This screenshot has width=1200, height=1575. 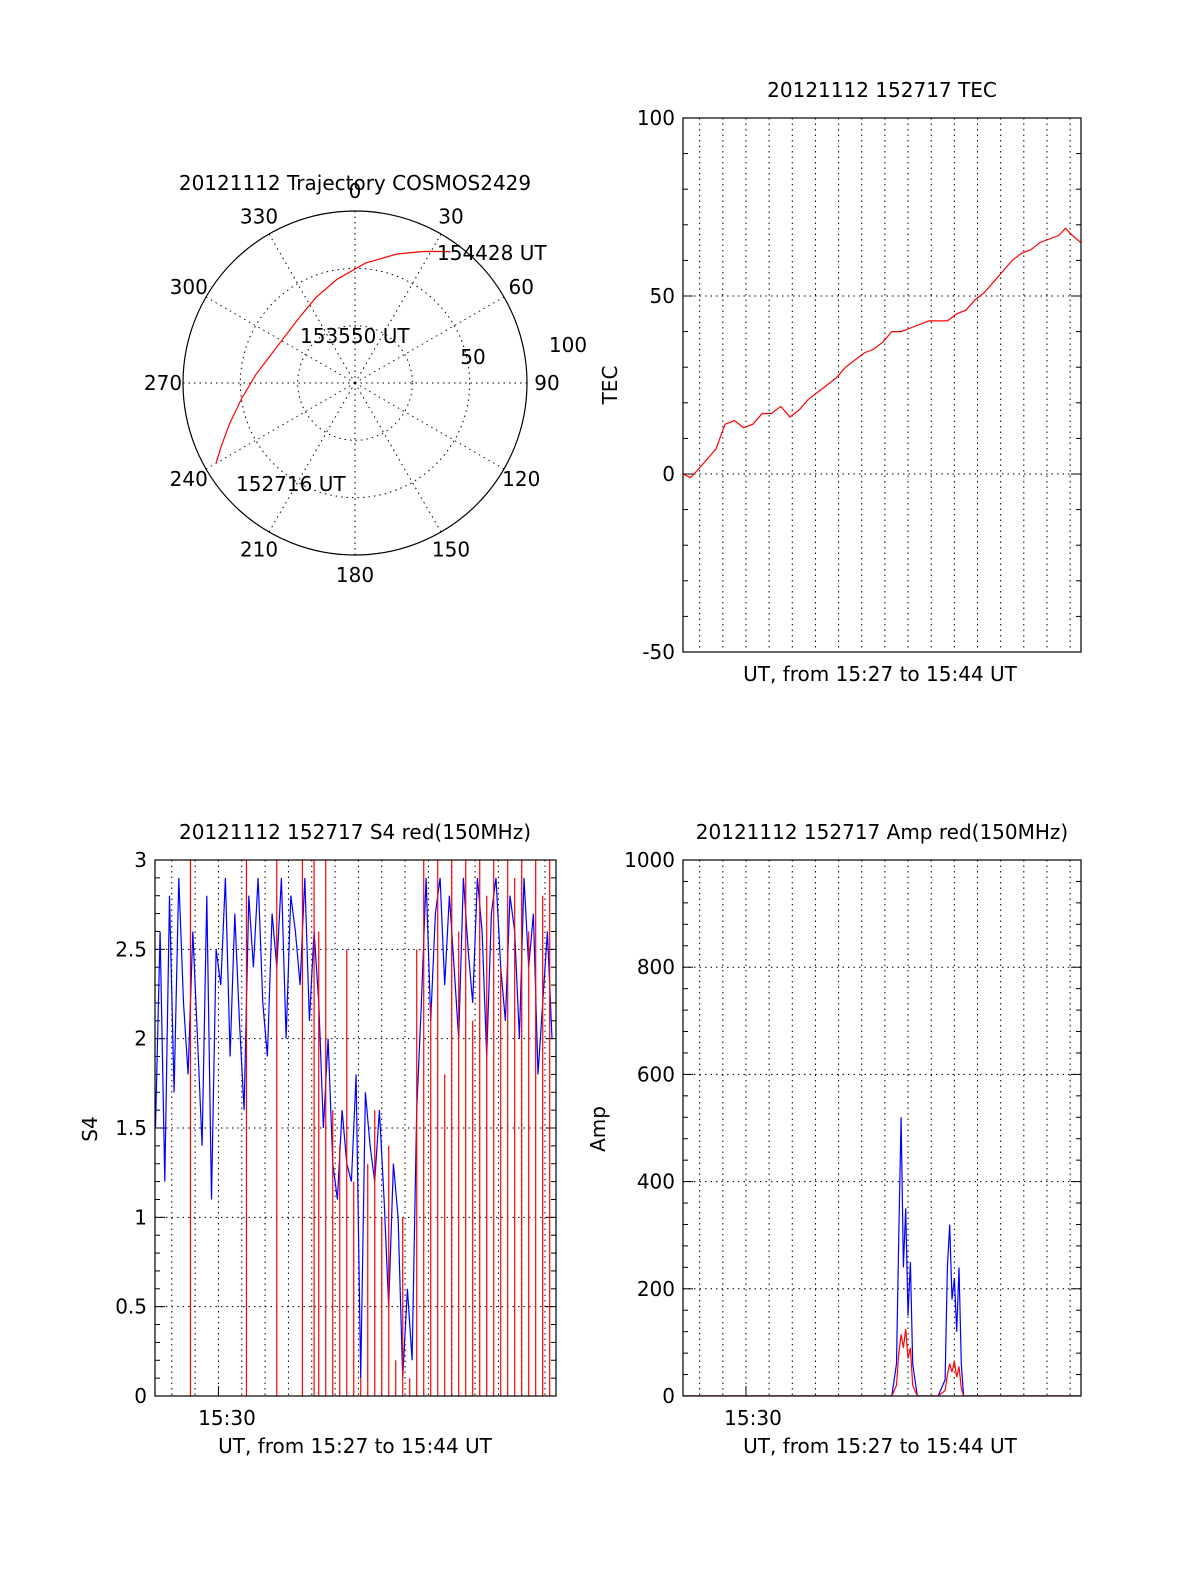 I want to click on polar-outer-circle, so click(x=355, y=383).